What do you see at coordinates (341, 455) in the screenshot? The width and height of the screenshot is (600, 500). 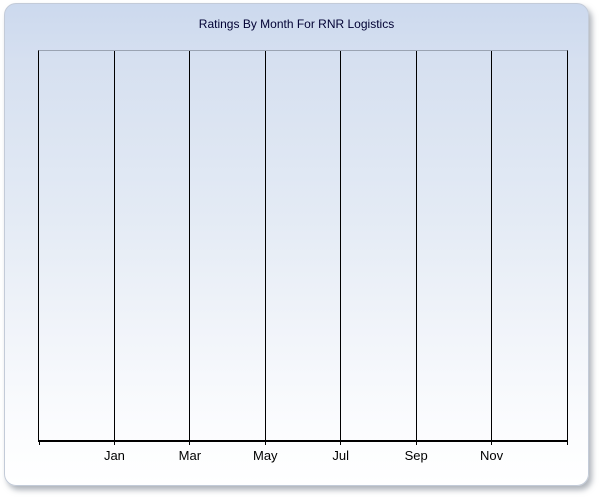 I see `x-tick-label: Jul` at bounding box center [341, 455].